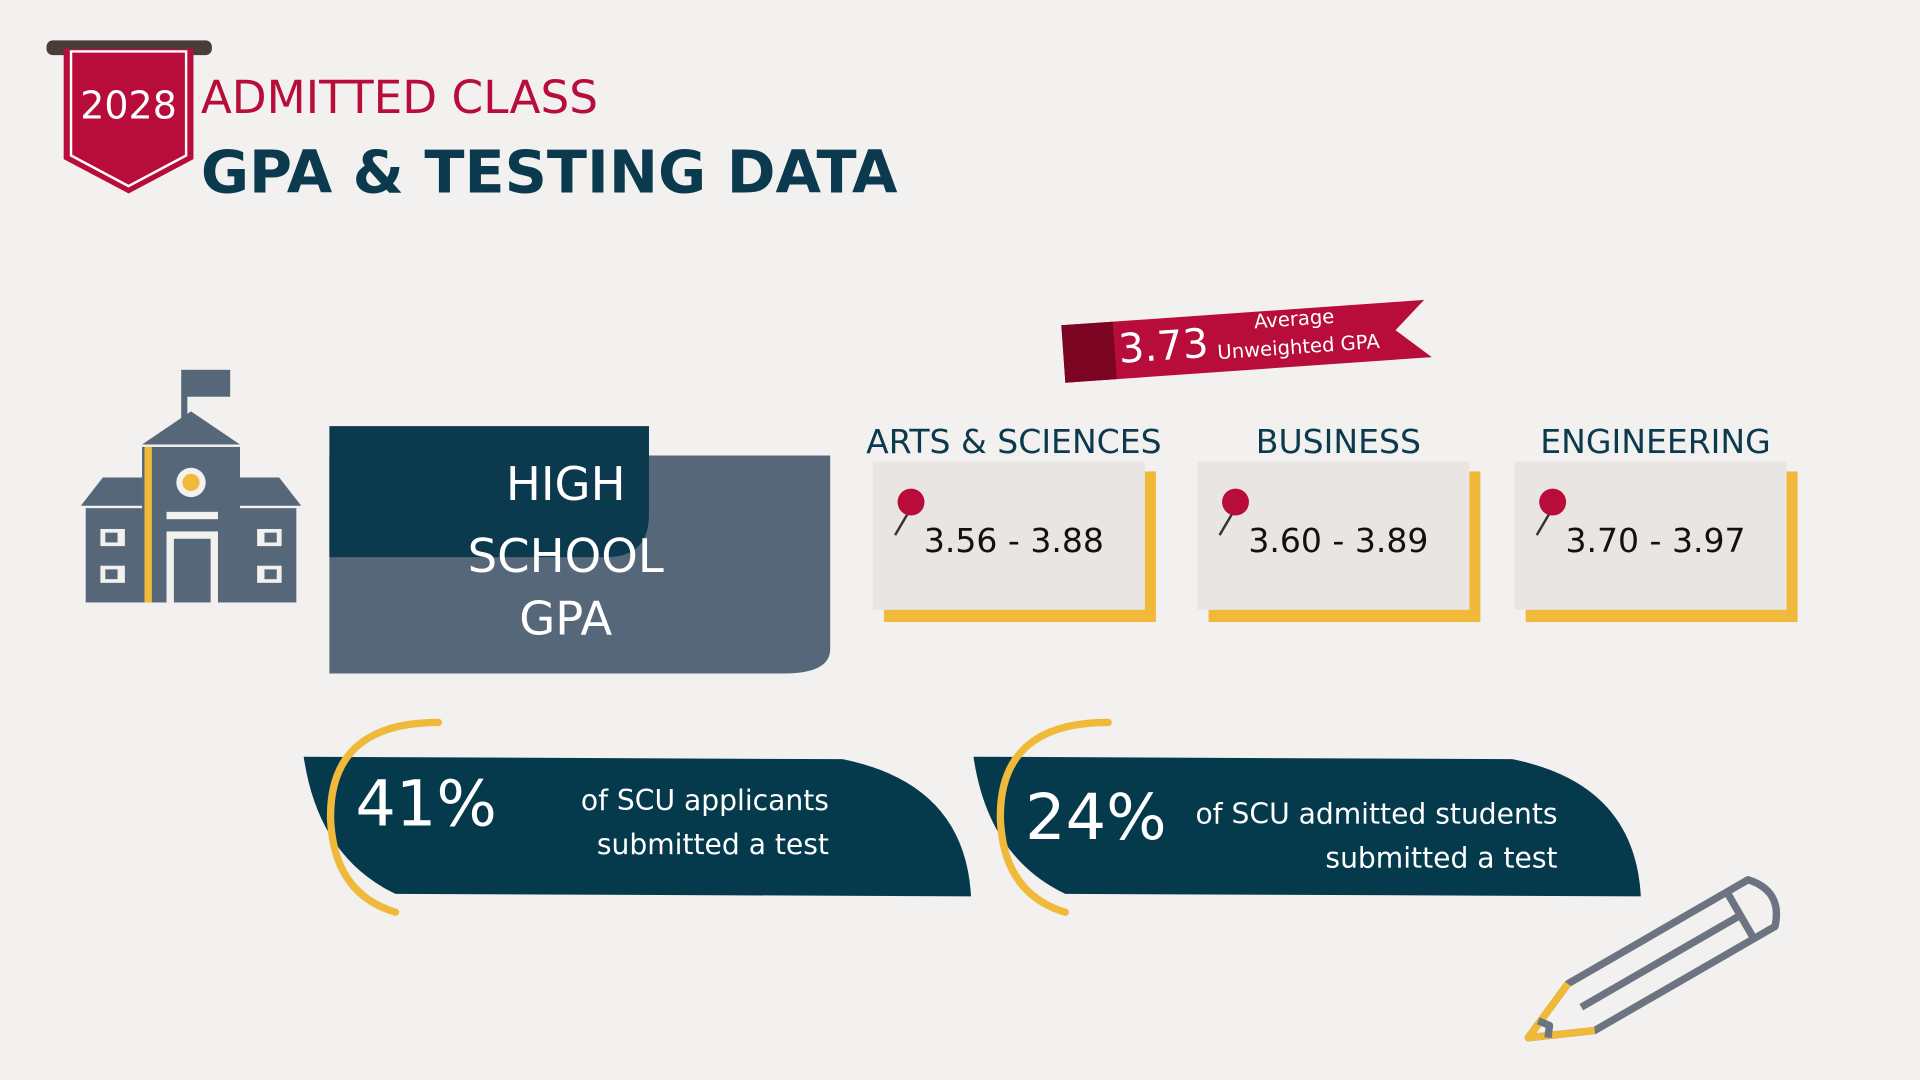  What do you see at coordinates (1338, 441) in the screenshot?
I see `college-name: BUSINESS` at bounding box center [1338, 441].